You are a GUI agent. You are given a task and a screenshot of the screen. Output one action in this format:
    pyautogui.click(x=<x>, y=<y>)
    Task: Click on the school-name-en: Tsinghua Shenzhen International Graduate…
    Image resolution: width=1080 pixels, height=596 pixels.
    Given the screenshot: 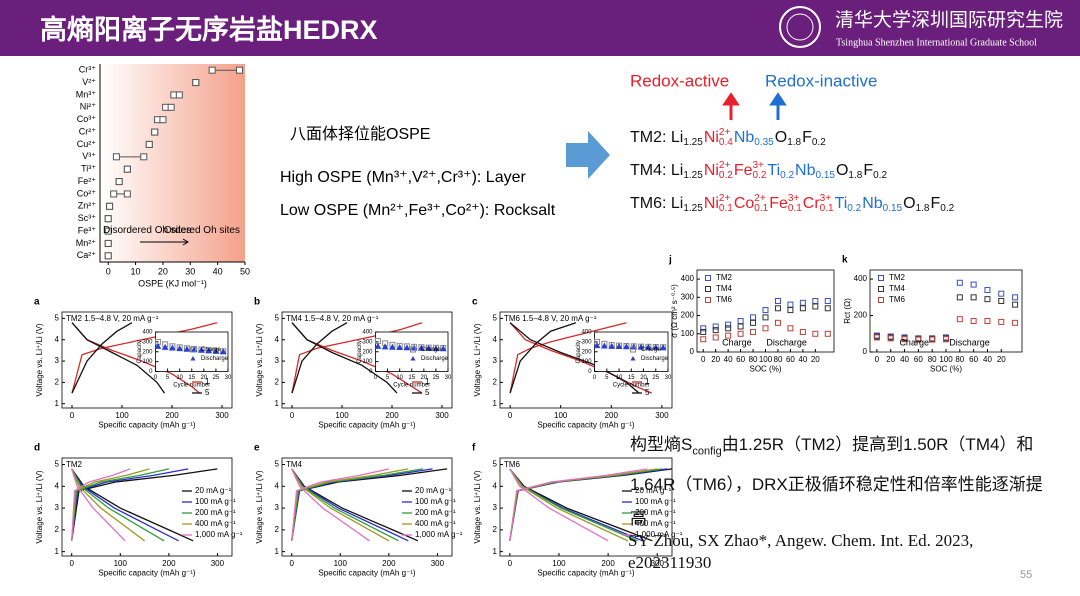 What is the action you would take?
    pyautogui.click(x=936, y=42)
    